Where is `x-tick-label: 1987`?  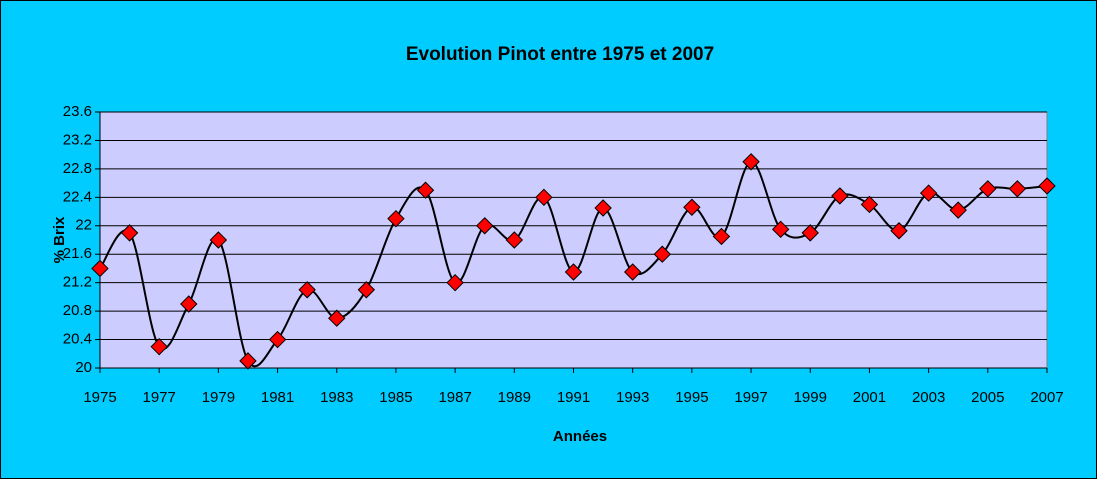
x-tick-label: 1987 is located at coordinates (454, 397).